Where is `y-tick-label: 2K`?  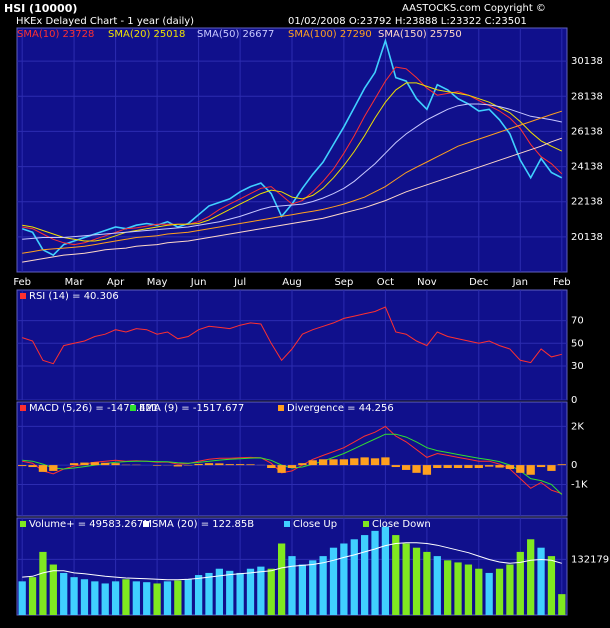 y-tick-label: 2K is located at coordinates (577, 426).